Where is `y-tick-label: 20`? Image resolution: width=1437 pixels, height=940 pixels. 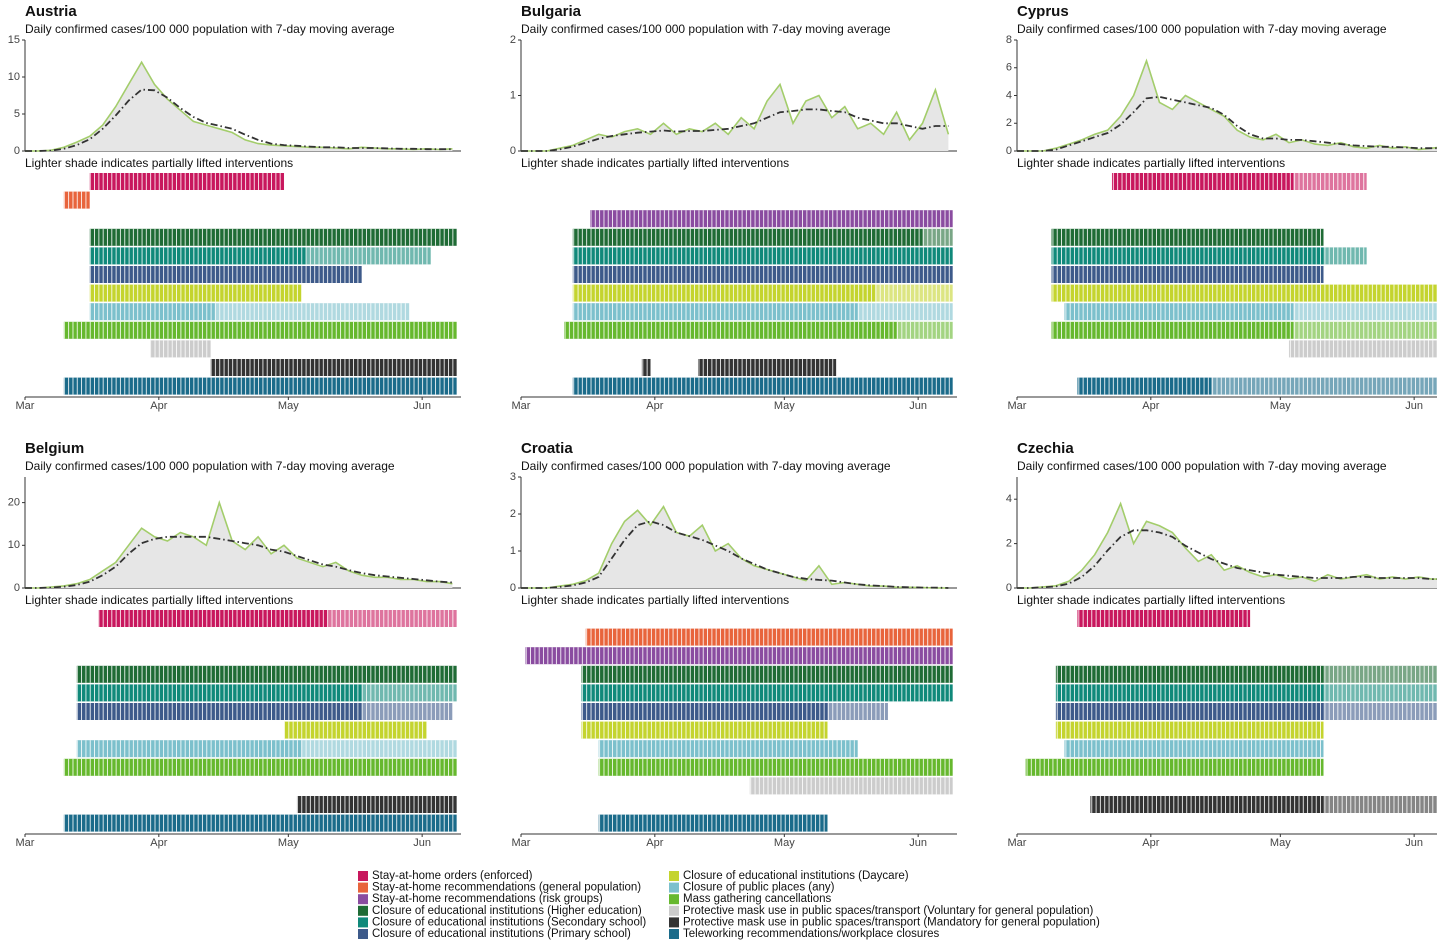
y-tick-label: 20 is located at coordinates (14, 503).